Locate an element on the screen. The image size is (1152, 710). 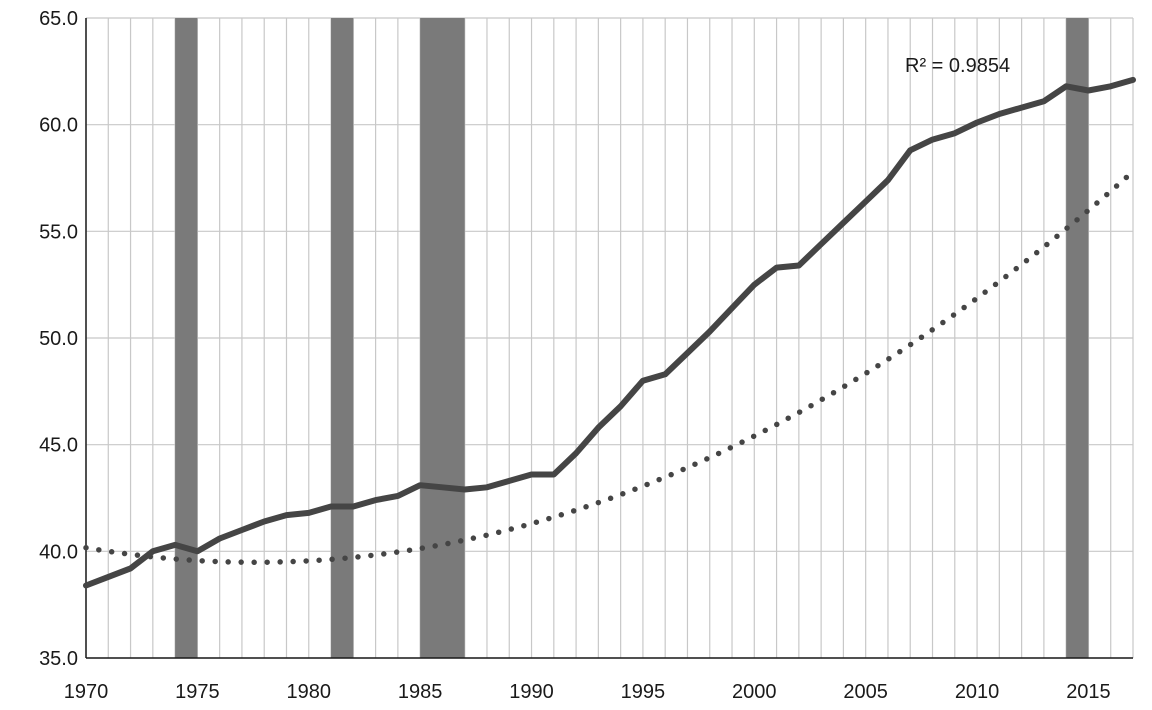
y-tick-label: 50.0 is located at coordinates (58, 339).